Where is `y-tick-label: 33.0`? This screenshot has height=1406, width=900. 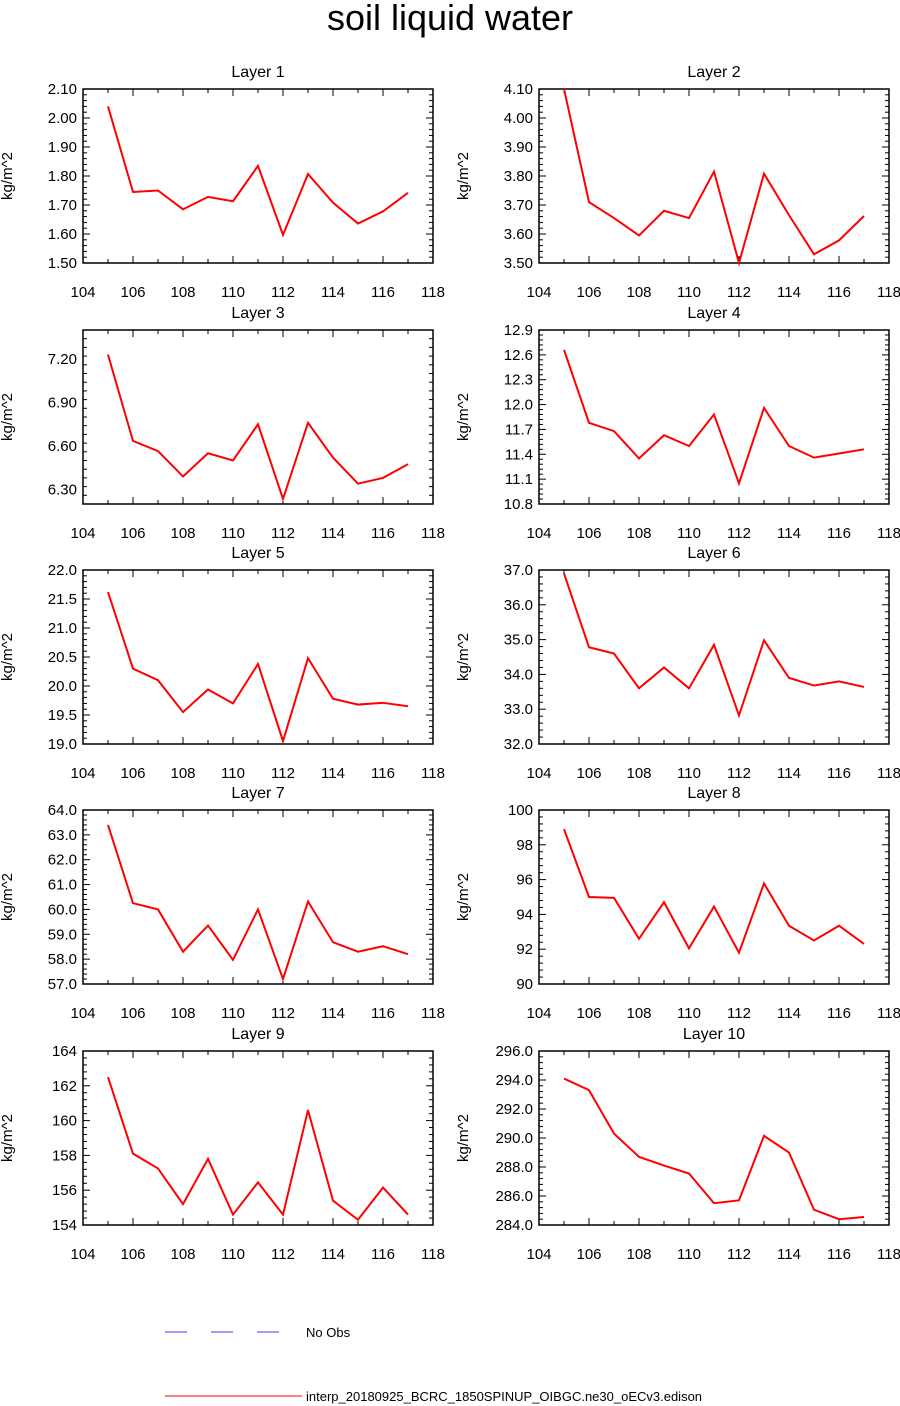 y-tick-label: 33.0 is located at coordinates (518, 709).